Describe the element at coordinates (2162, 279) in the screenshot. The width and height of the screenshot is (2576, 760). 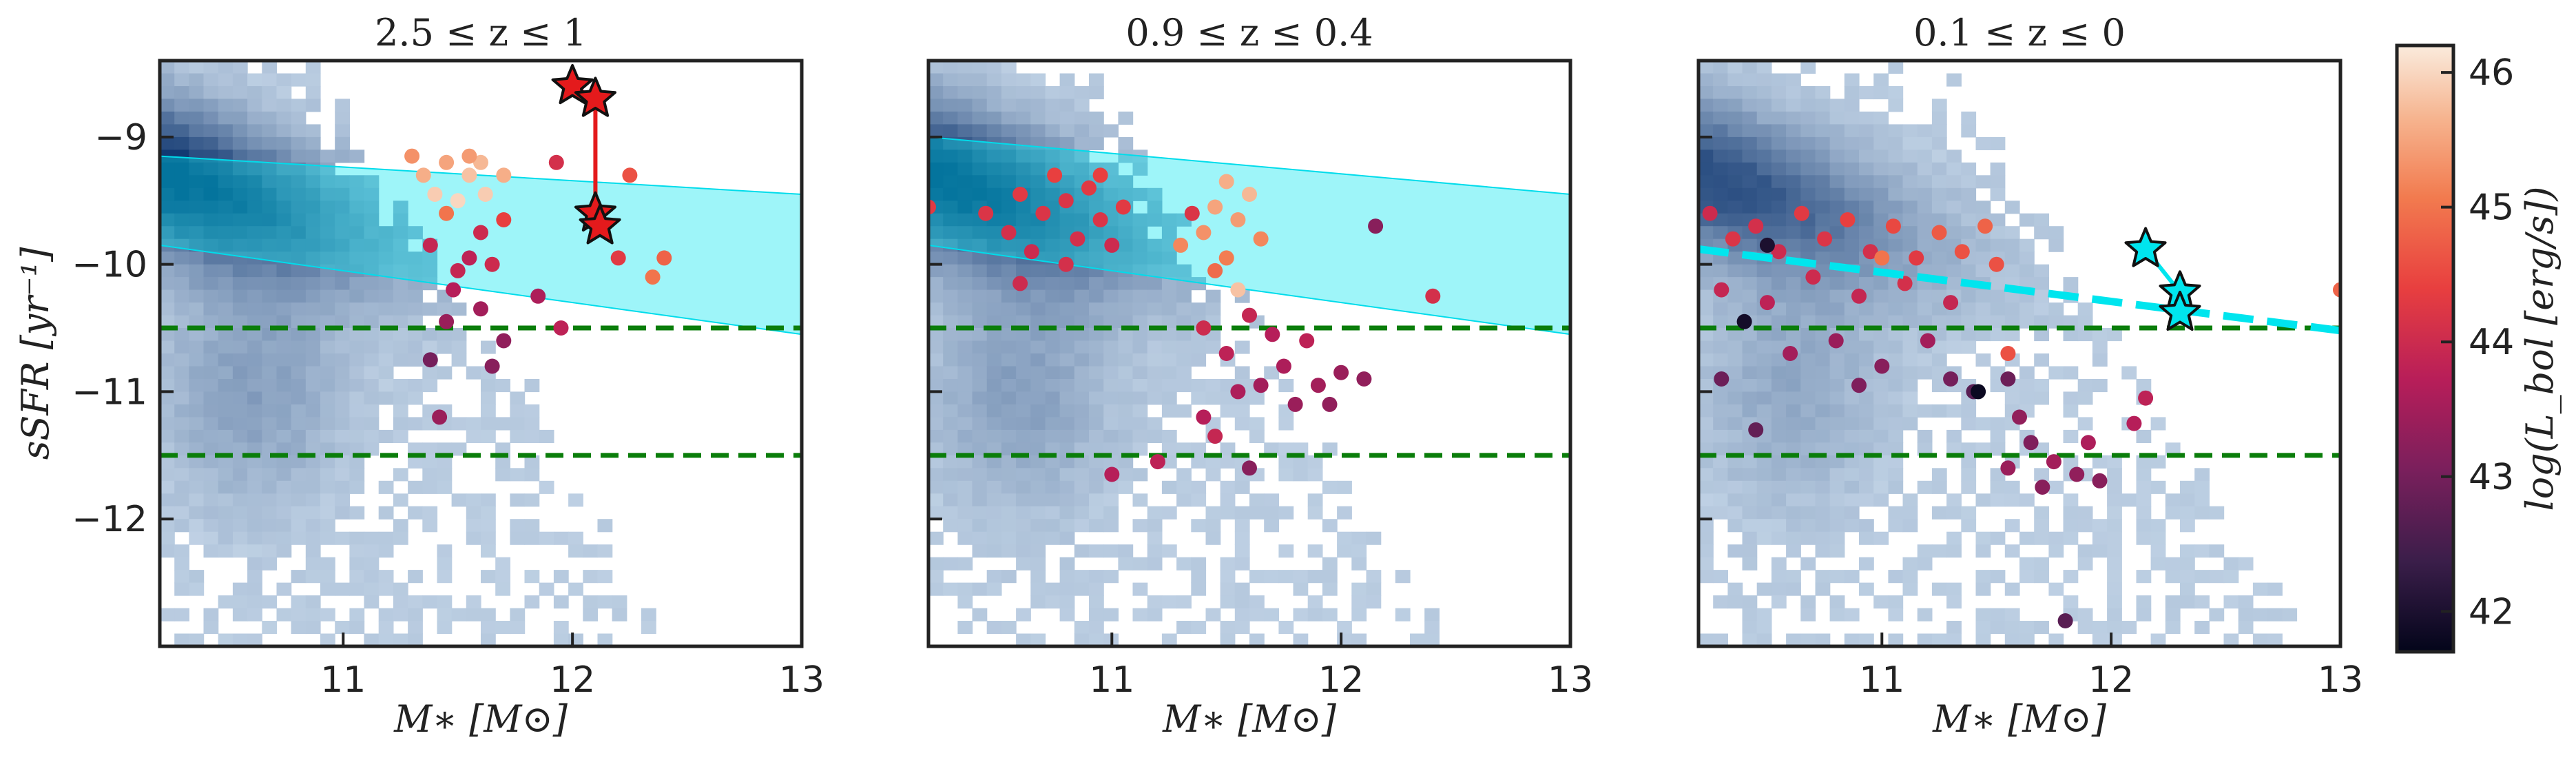
I see `evolution-track` at that location.